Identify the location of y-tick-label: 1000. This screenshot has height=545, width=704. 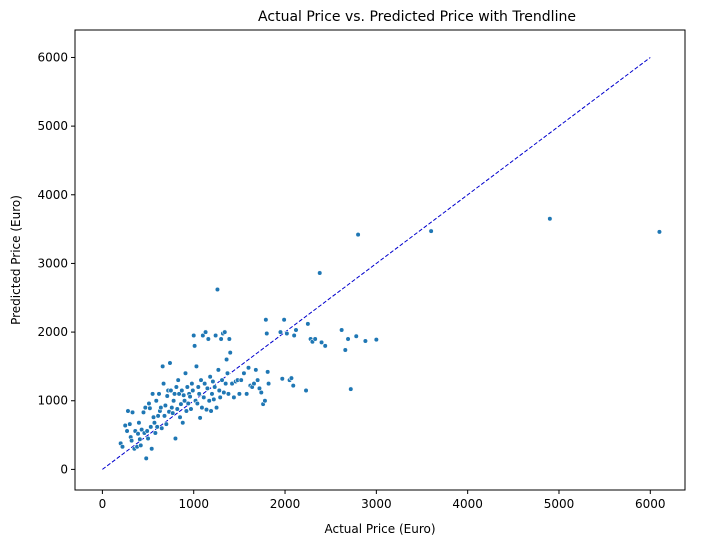
(52, 401).